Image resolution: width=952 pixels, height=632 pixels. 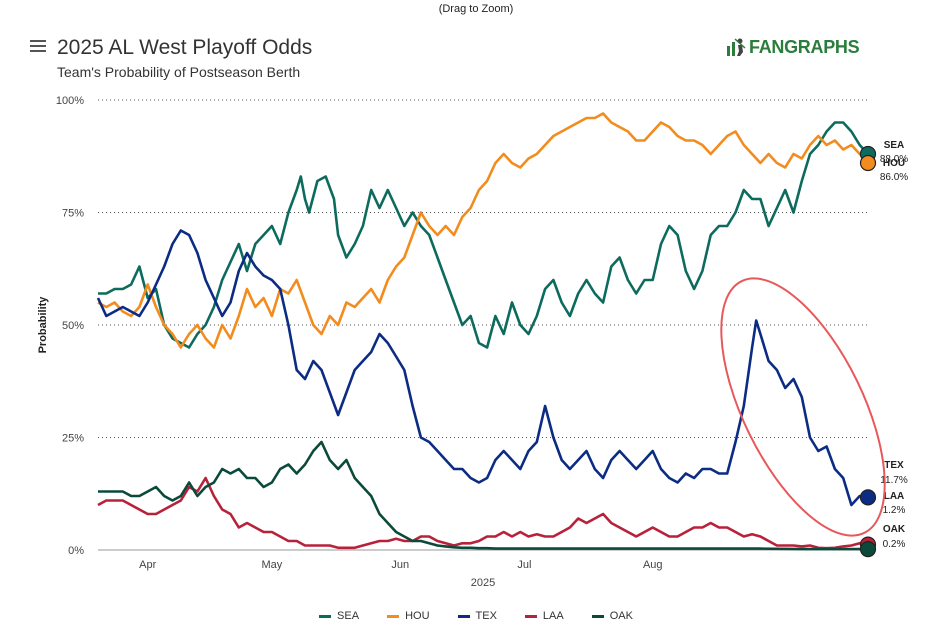 What do you see at coordinates (894, 163) in the screenshot?
I see `end-label-team: HOU` at bounding box center [894, 163].